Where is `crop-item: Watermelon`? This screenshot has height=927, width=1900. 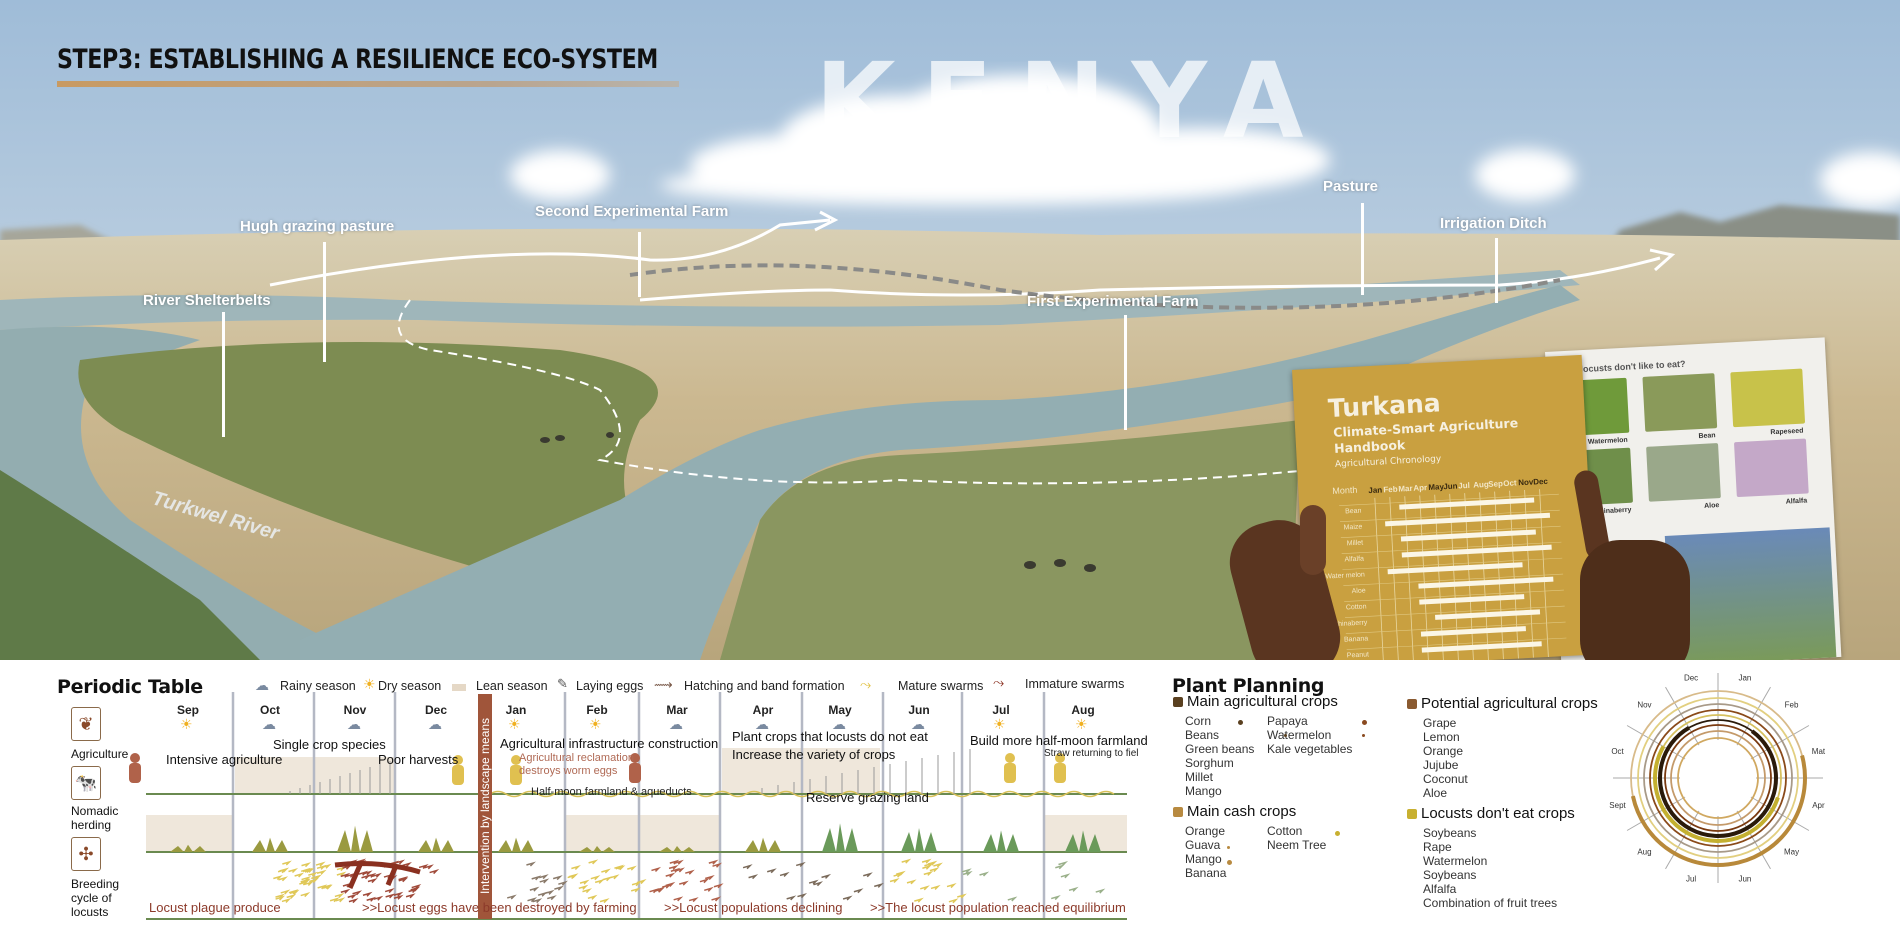 crop-item: Watermelon is located at coordinates (1299, 735).